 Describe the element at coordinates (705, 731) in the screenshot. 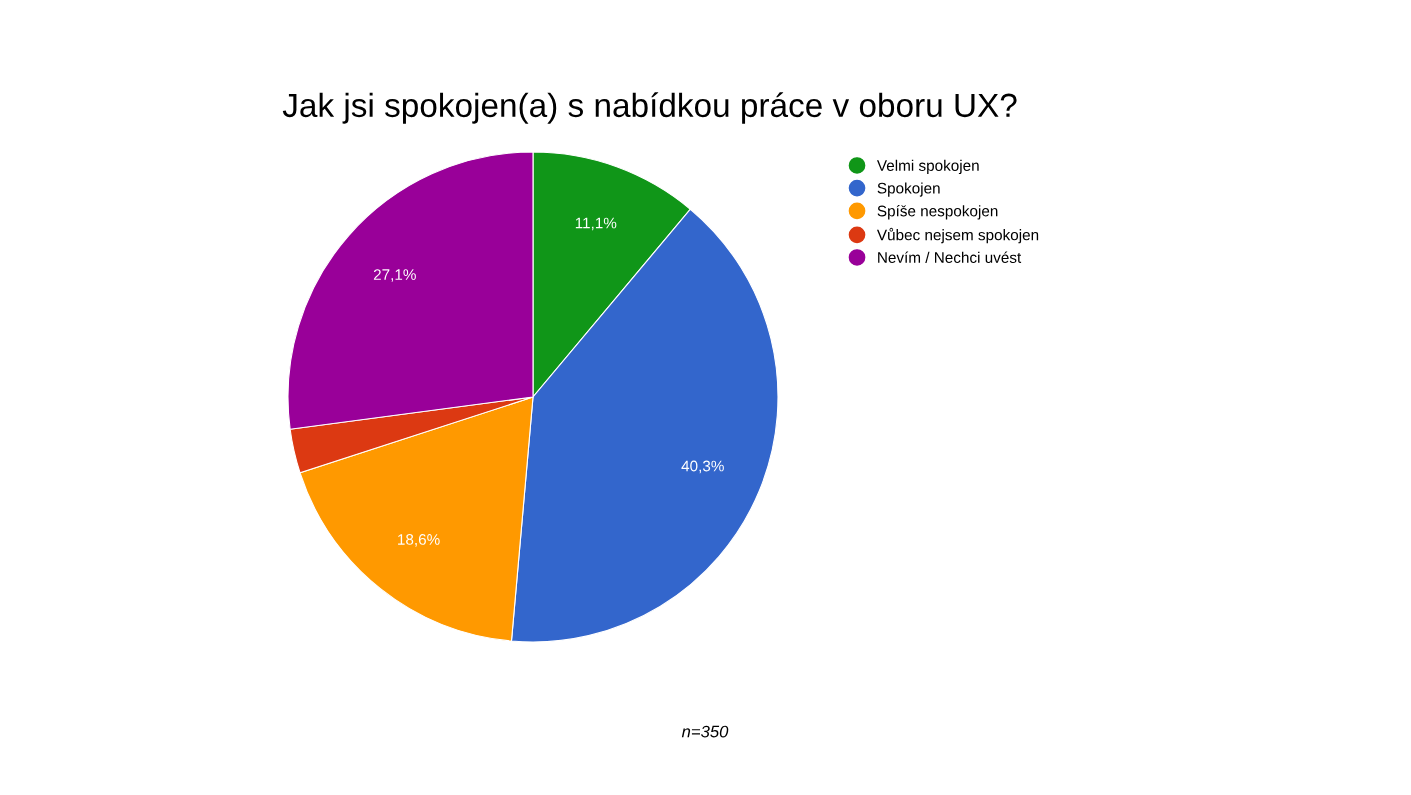

I see `text: n=350` at that location.